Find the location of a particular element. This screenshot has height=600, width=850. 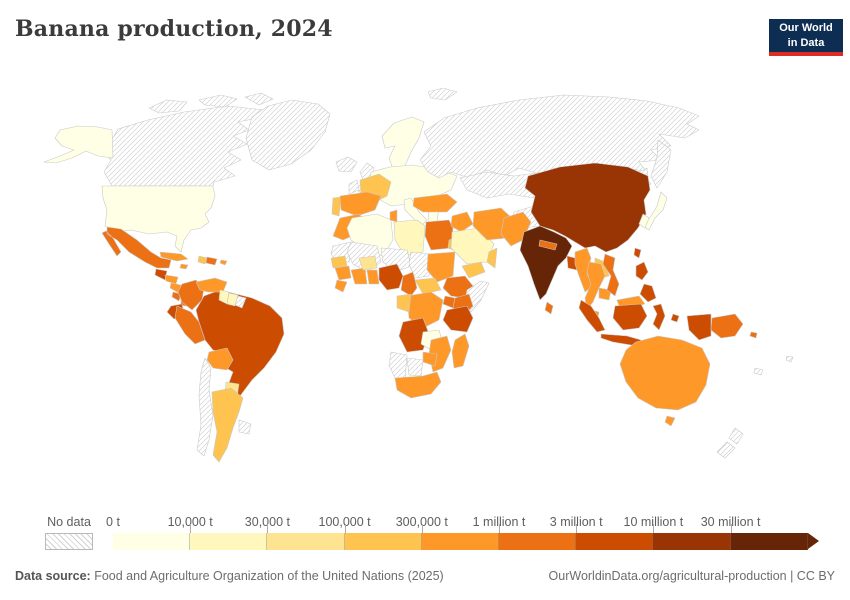

country-oman is located at coordinates (492, 258).